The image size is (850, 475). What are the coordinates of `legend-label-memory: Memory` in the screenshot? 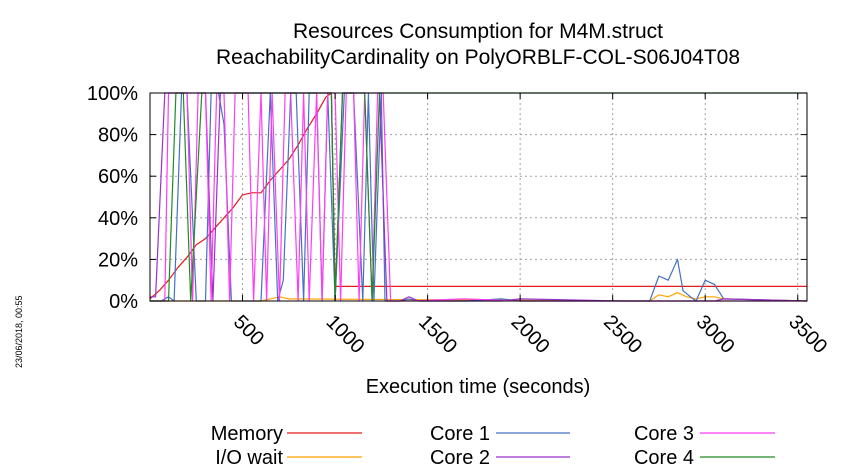 It's located at (247, 434).